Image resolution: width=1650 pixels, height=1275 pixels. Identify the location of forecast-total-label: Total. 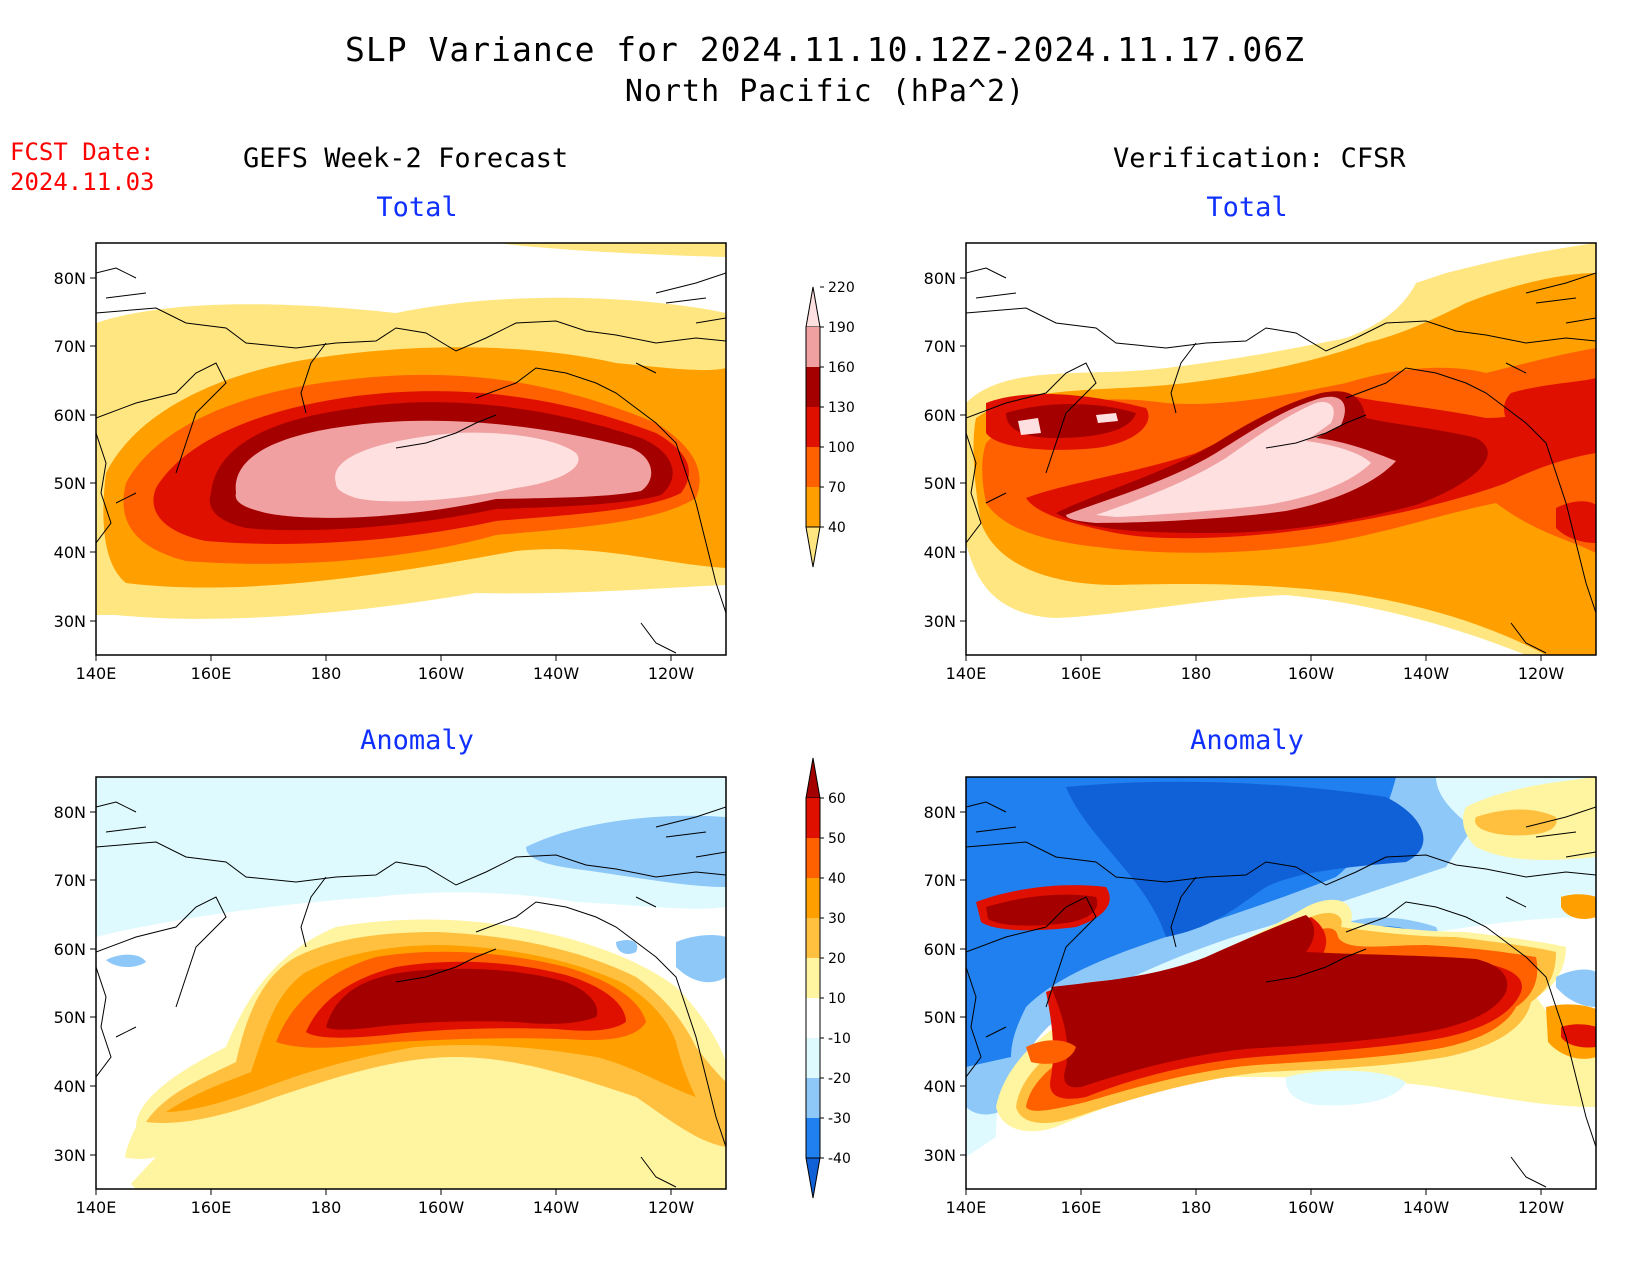
(417, 207).